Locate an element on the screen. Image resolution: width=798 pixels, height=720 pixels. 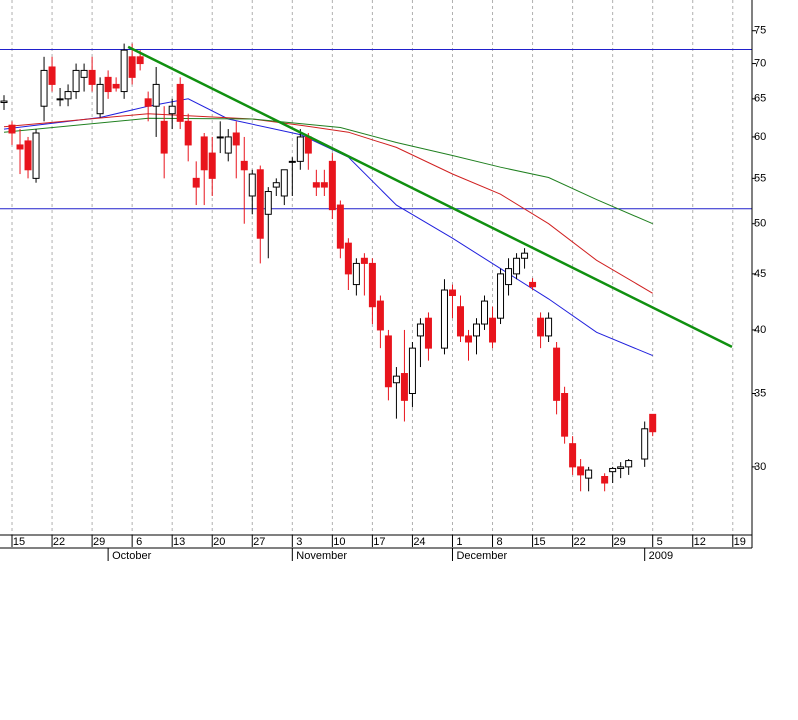
y-tick-label: 30 is located at coordinates (760, 467).